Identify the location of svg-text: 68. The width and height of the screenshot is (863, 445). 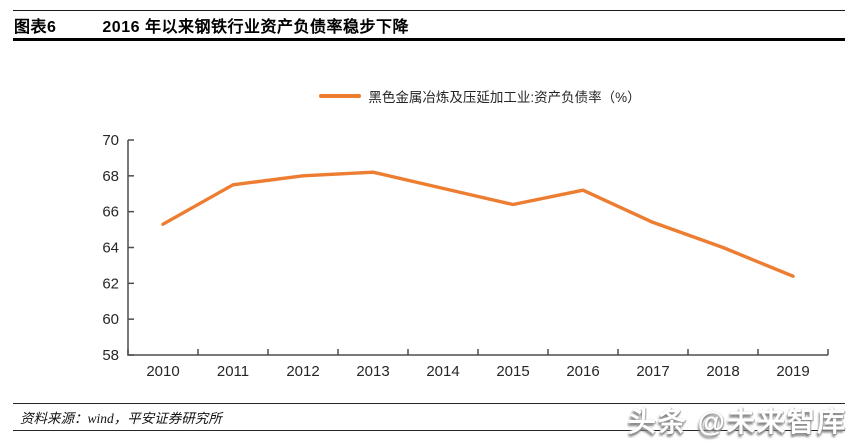
(110, 176).